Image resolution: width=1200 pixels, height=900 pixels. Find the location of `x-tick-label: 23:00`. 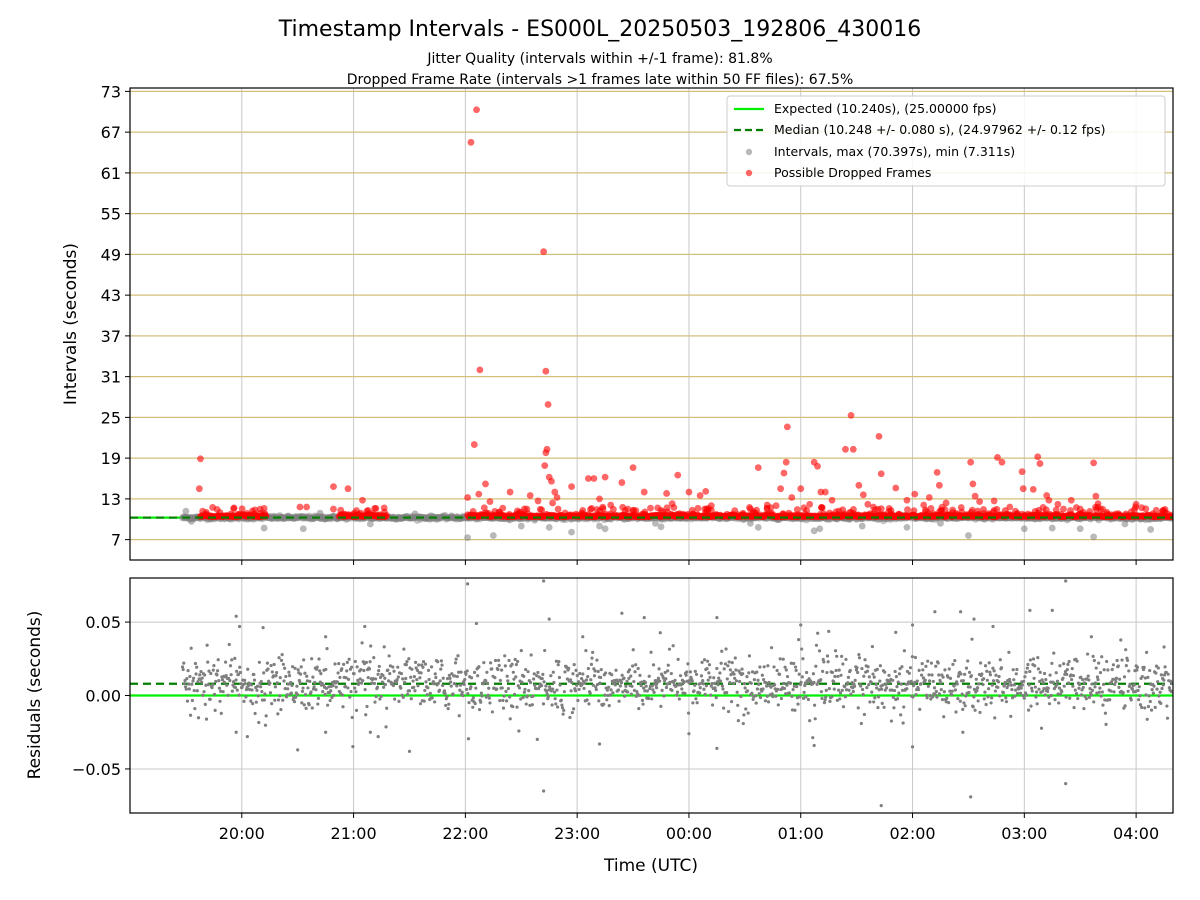

x-tick-label: 23:00 is located at coordinates (577, 833).